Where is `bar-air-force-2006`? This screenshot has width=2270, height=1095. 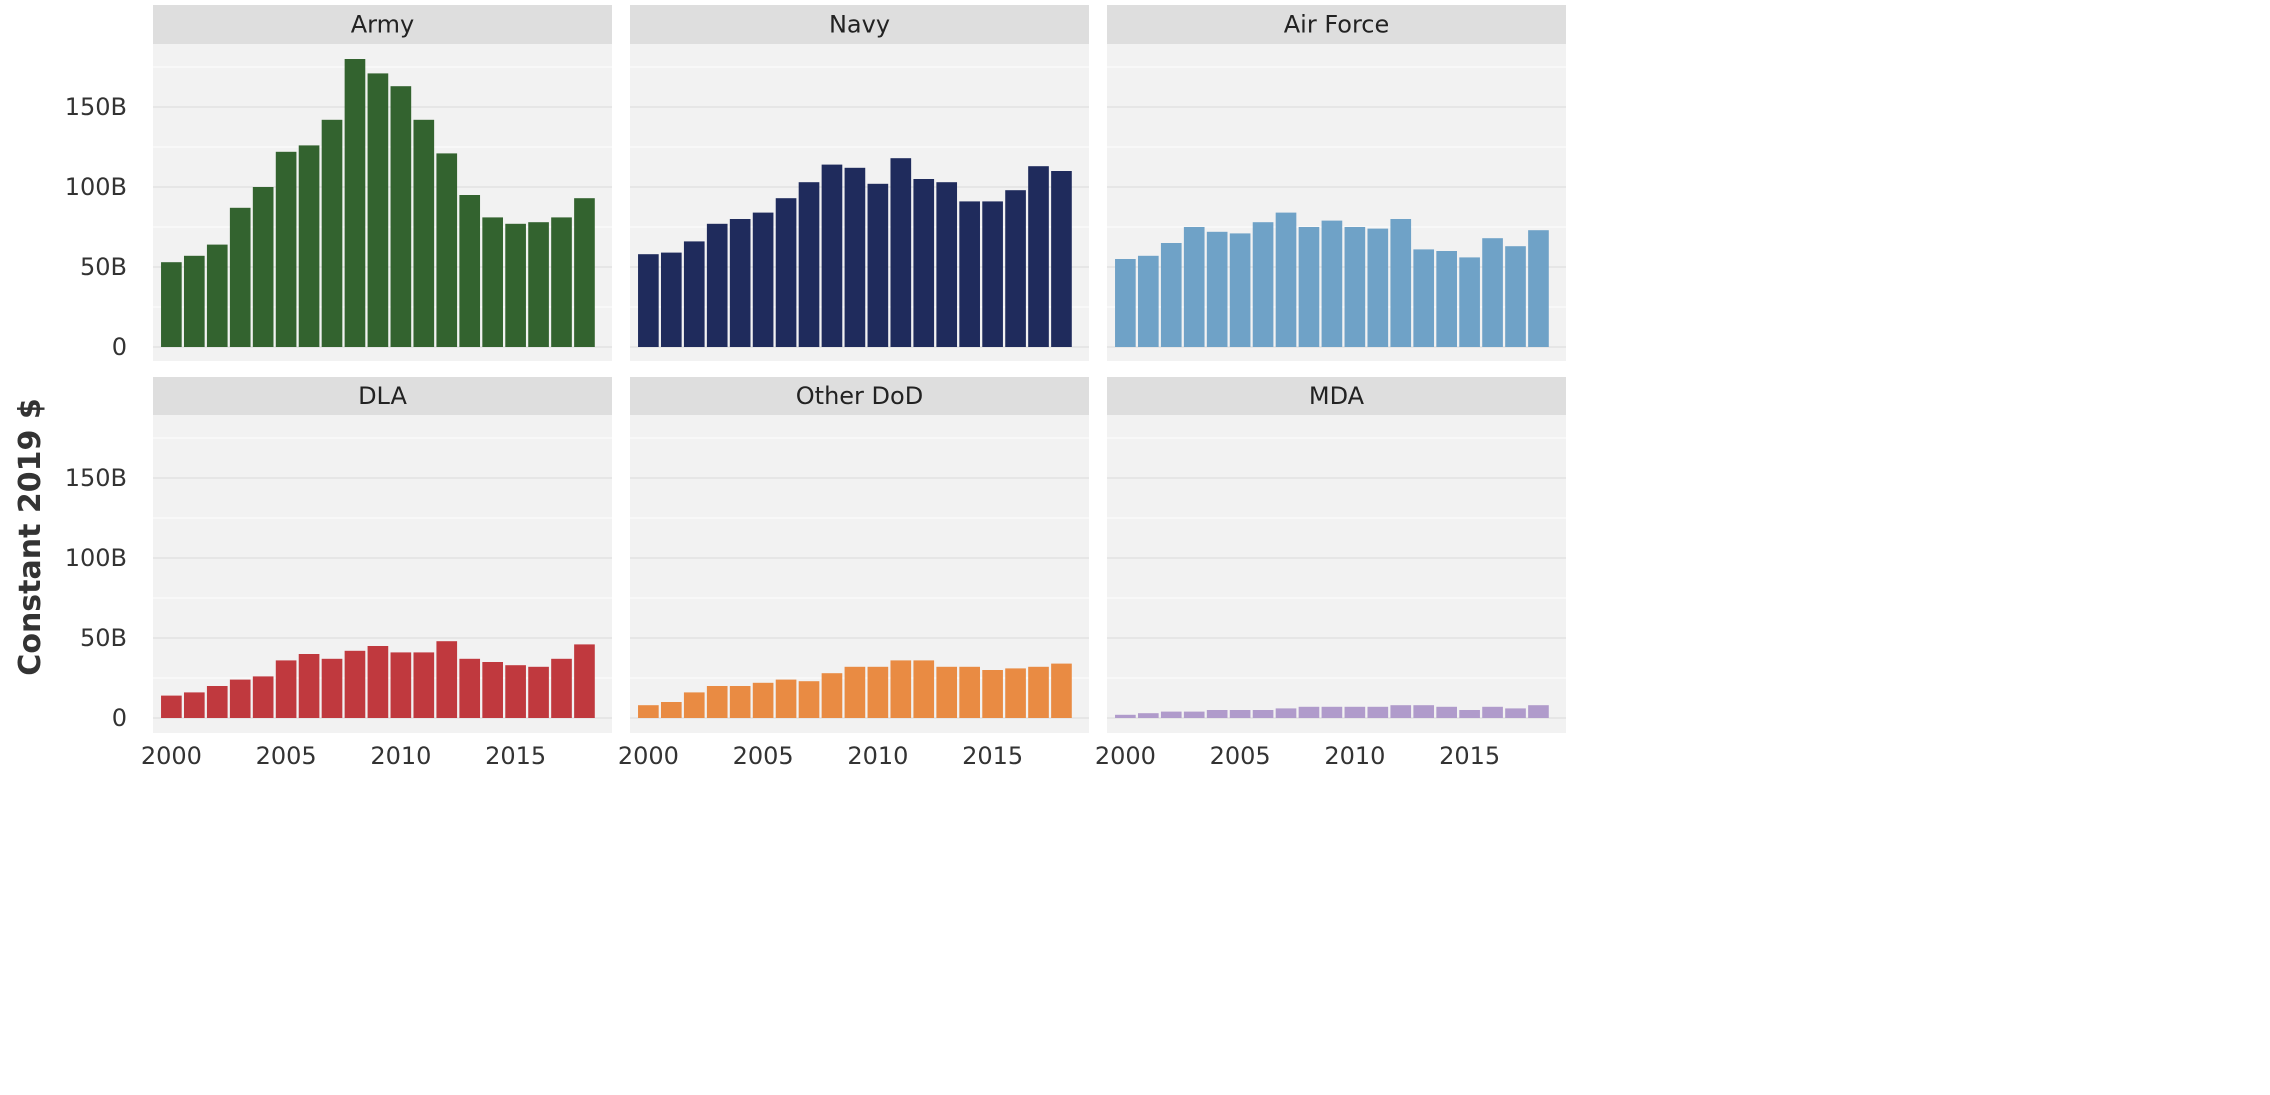
bar-air-force-2006 is located at coordinates (1263, 284).